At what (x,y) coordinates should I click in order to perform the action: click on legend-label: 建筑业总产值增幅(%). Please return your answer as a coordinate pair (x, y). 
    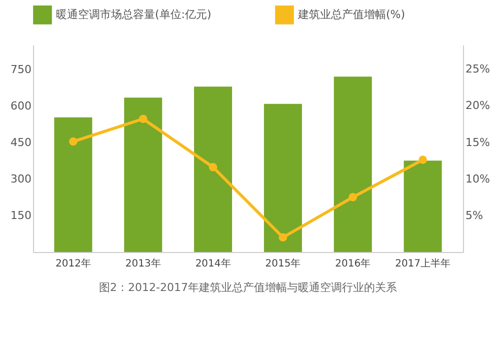
    Looking at the image, I should click on (351, 14).